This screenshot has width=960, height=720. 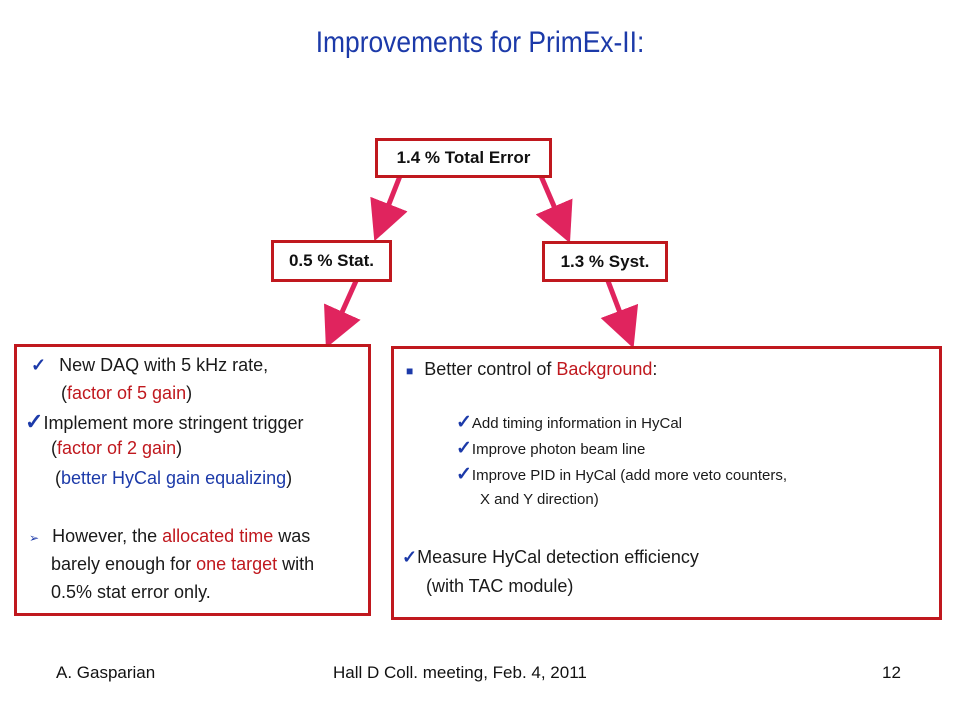 I want to click on sub-list-item-cont: X and Y direction), so click(x=539, y=499).